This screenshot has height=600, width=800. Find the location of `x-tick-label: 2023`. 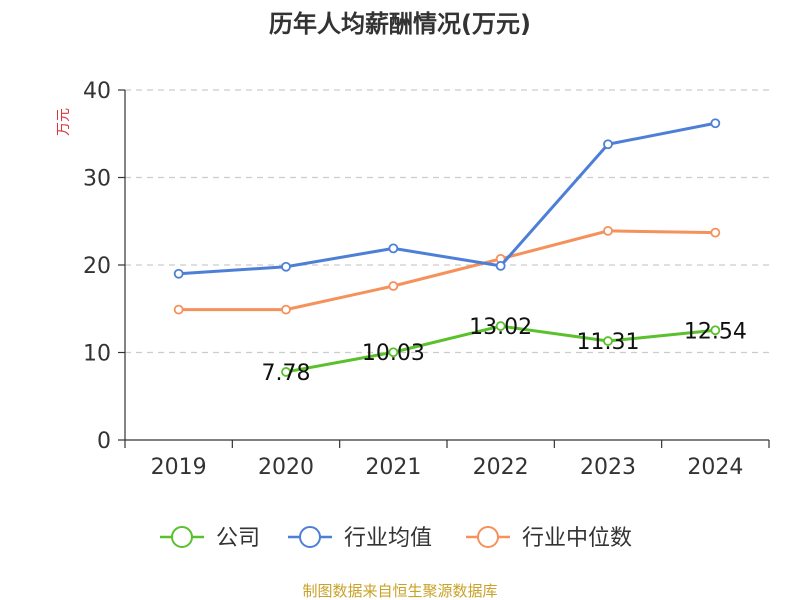

x-tick-label: 2023 is located at coordinates (608, 467).